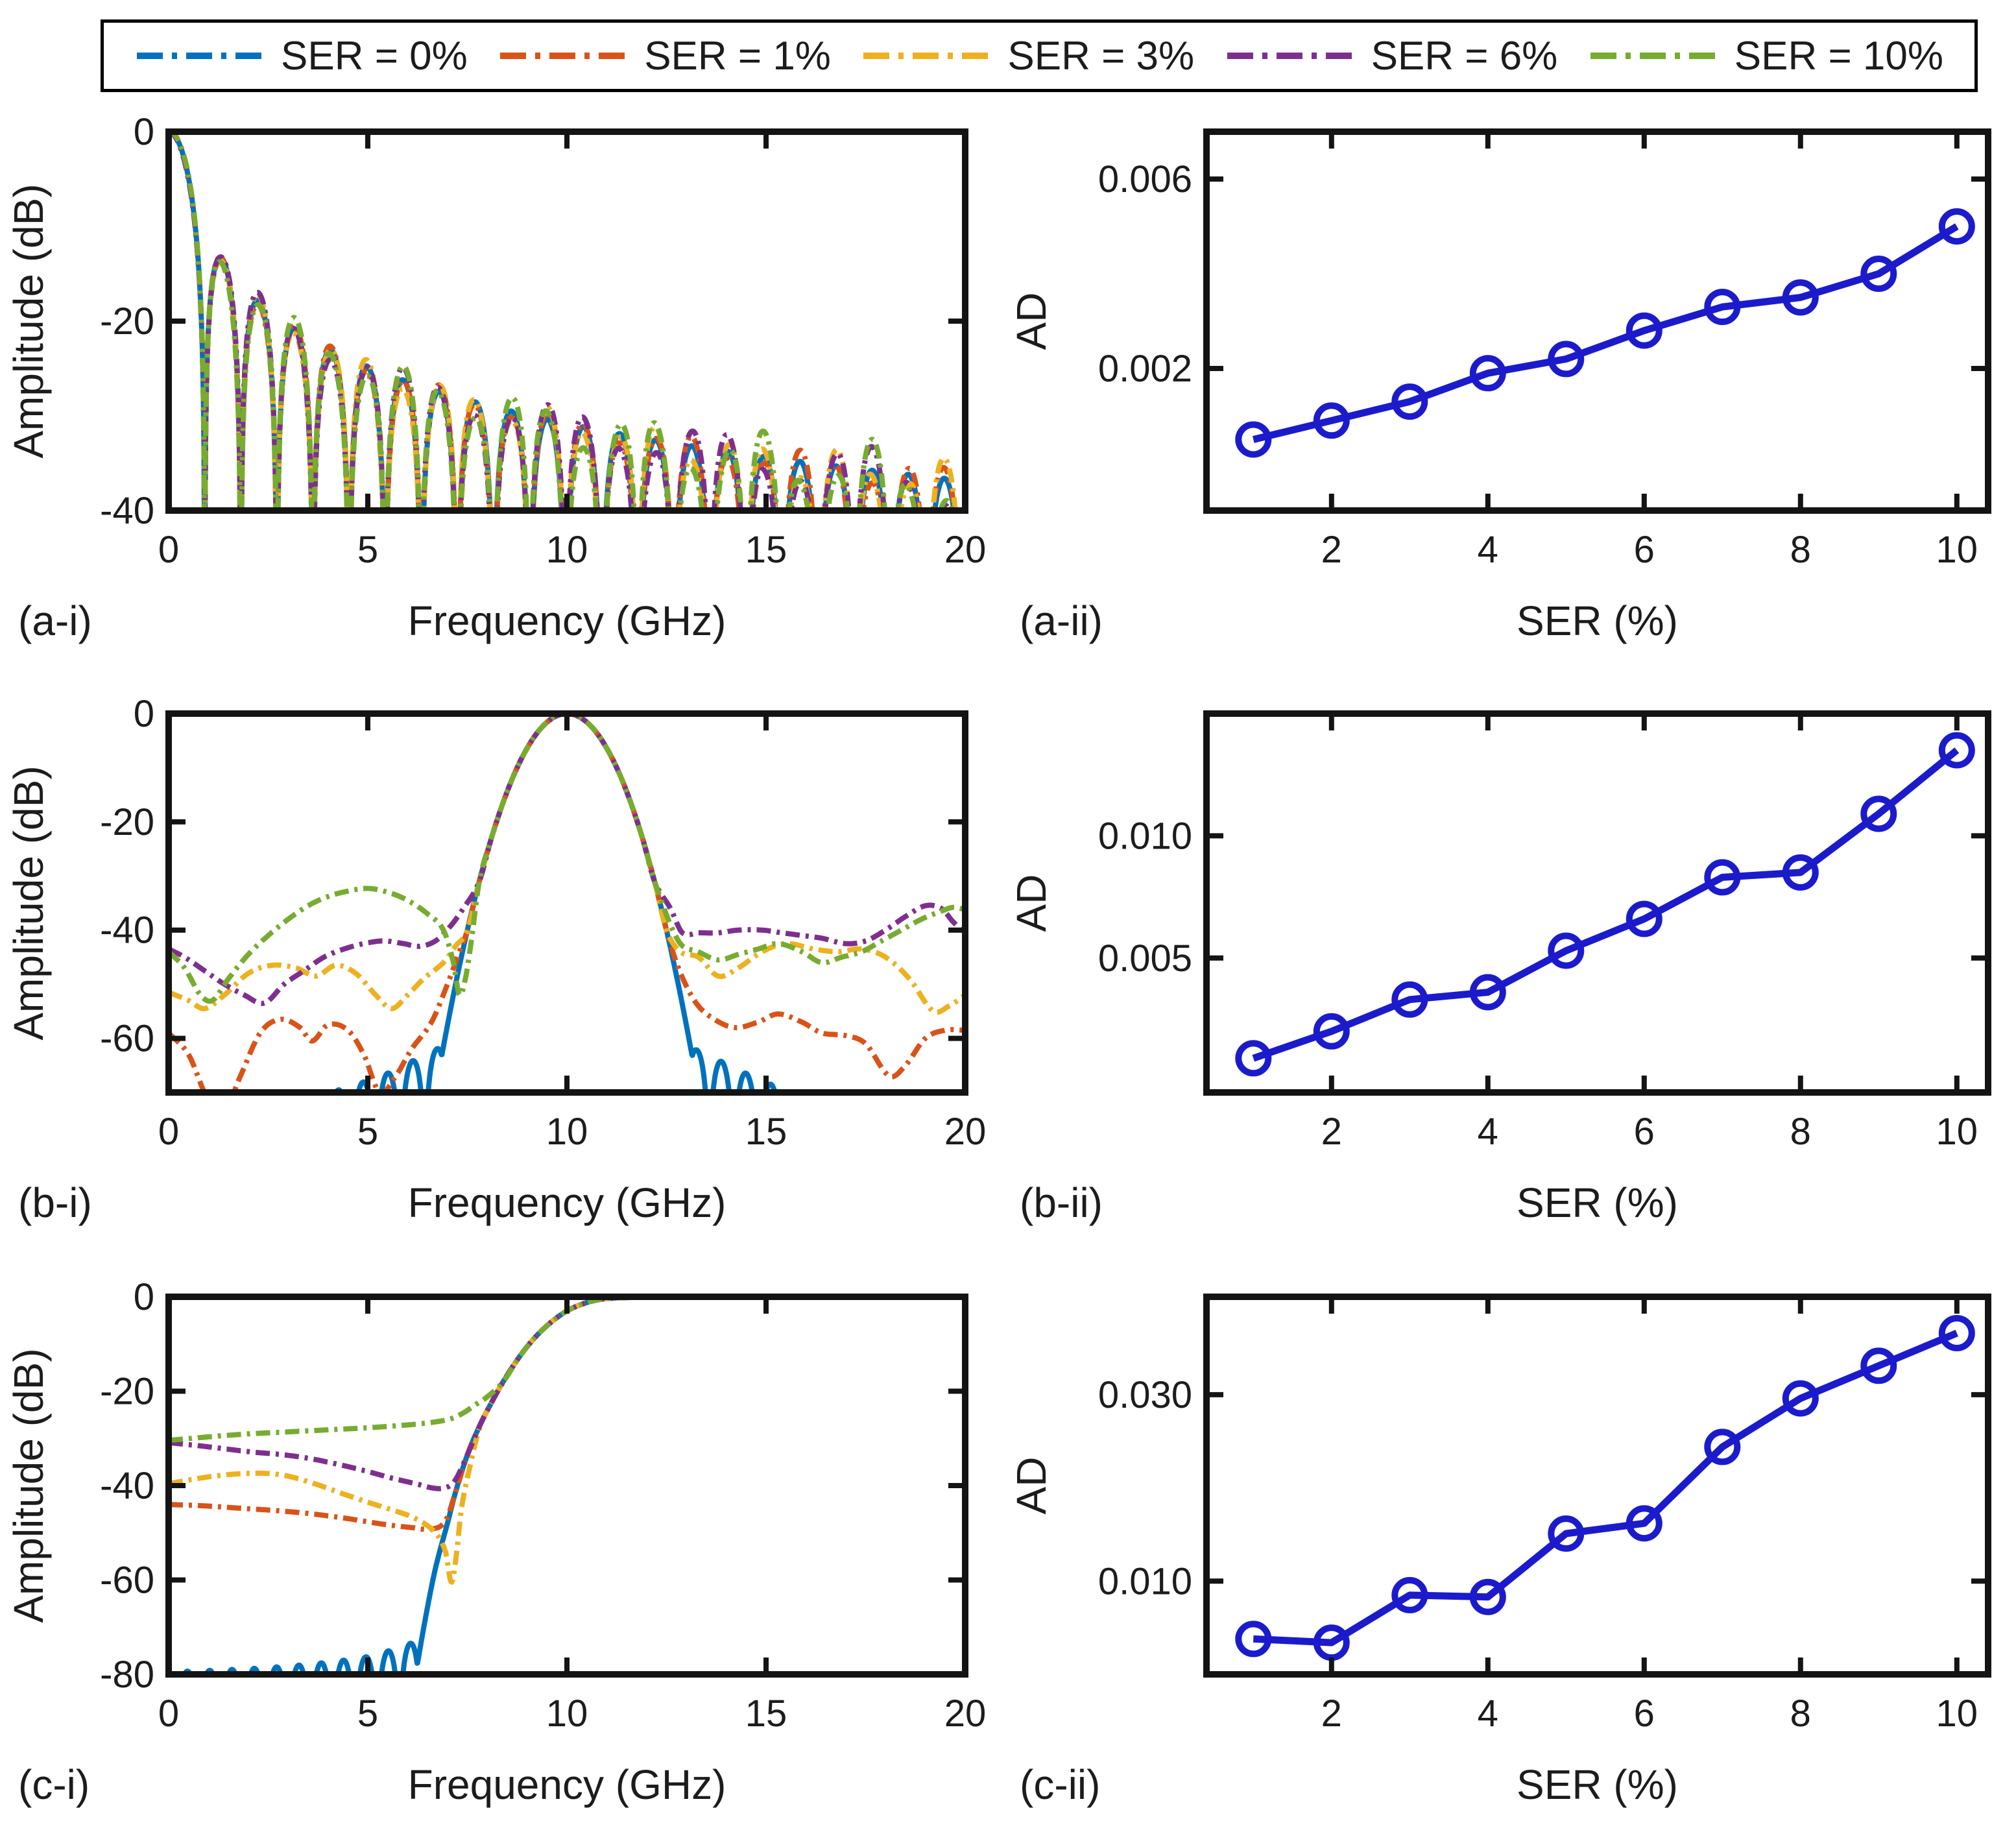  What do you see at coordinates (1839, 55) in the screenshot?
I see `legend-item-label: SER = 10%` at bounding box center [1839, 55].